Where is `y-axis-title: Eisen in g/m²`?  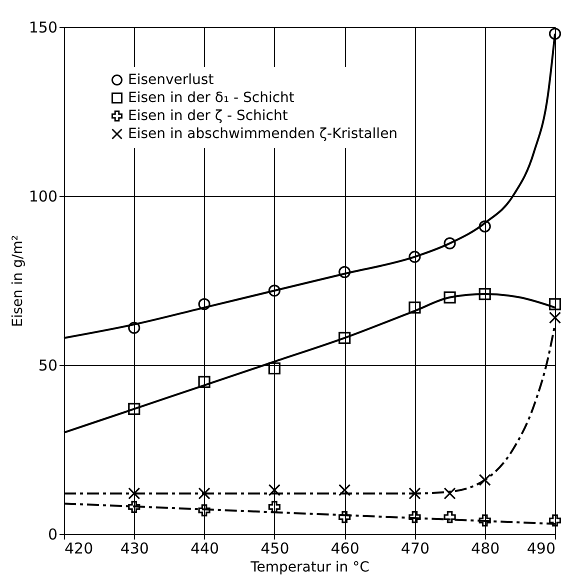 y-axis-title: Eisen in g/m² is located at coordinates (18, 281).